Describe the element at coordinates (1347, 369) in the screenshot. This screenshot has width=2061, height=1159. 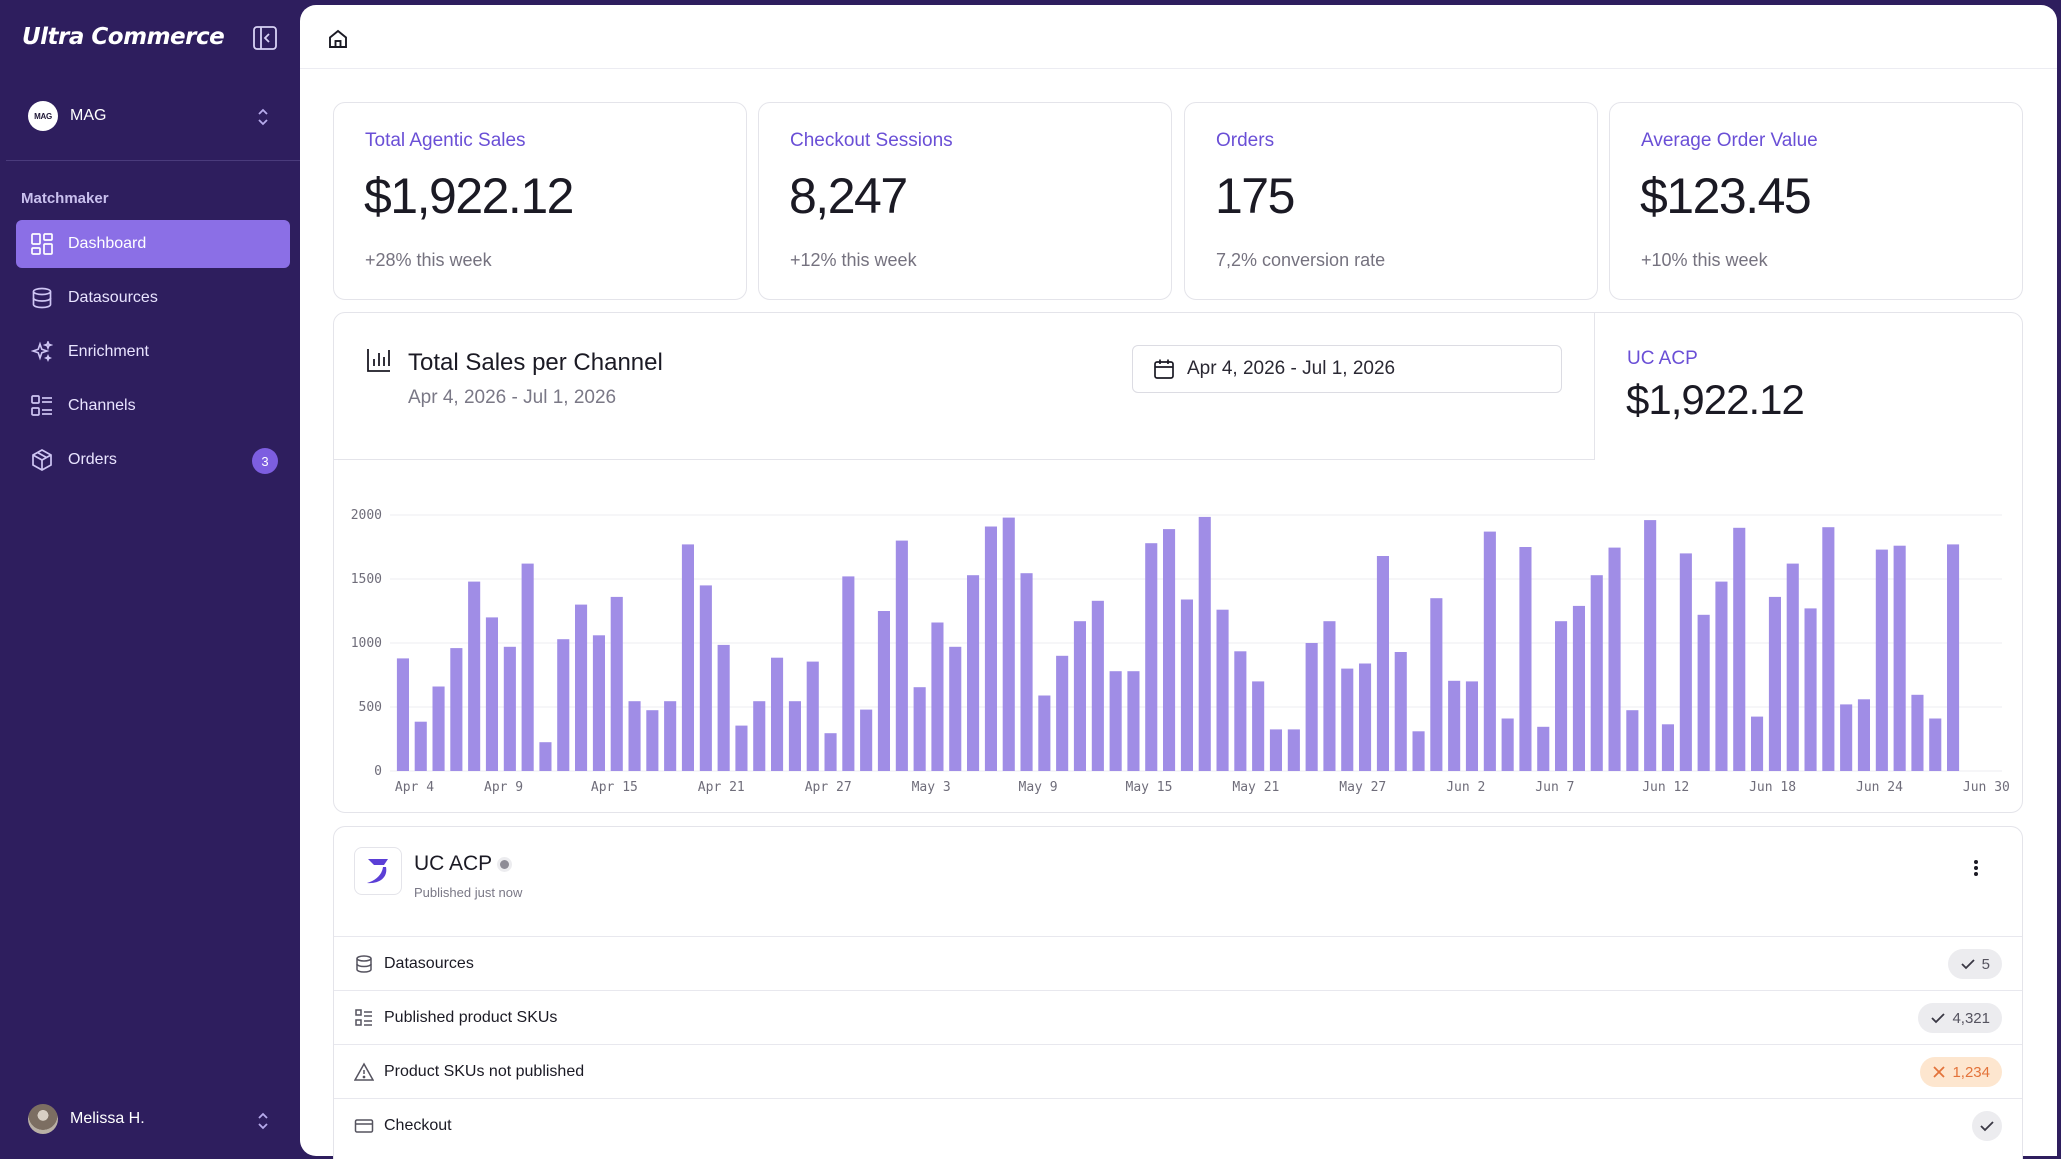
I see `date-range-picker: Apr 4, 2026 - Jul 1, 2026` at that location.